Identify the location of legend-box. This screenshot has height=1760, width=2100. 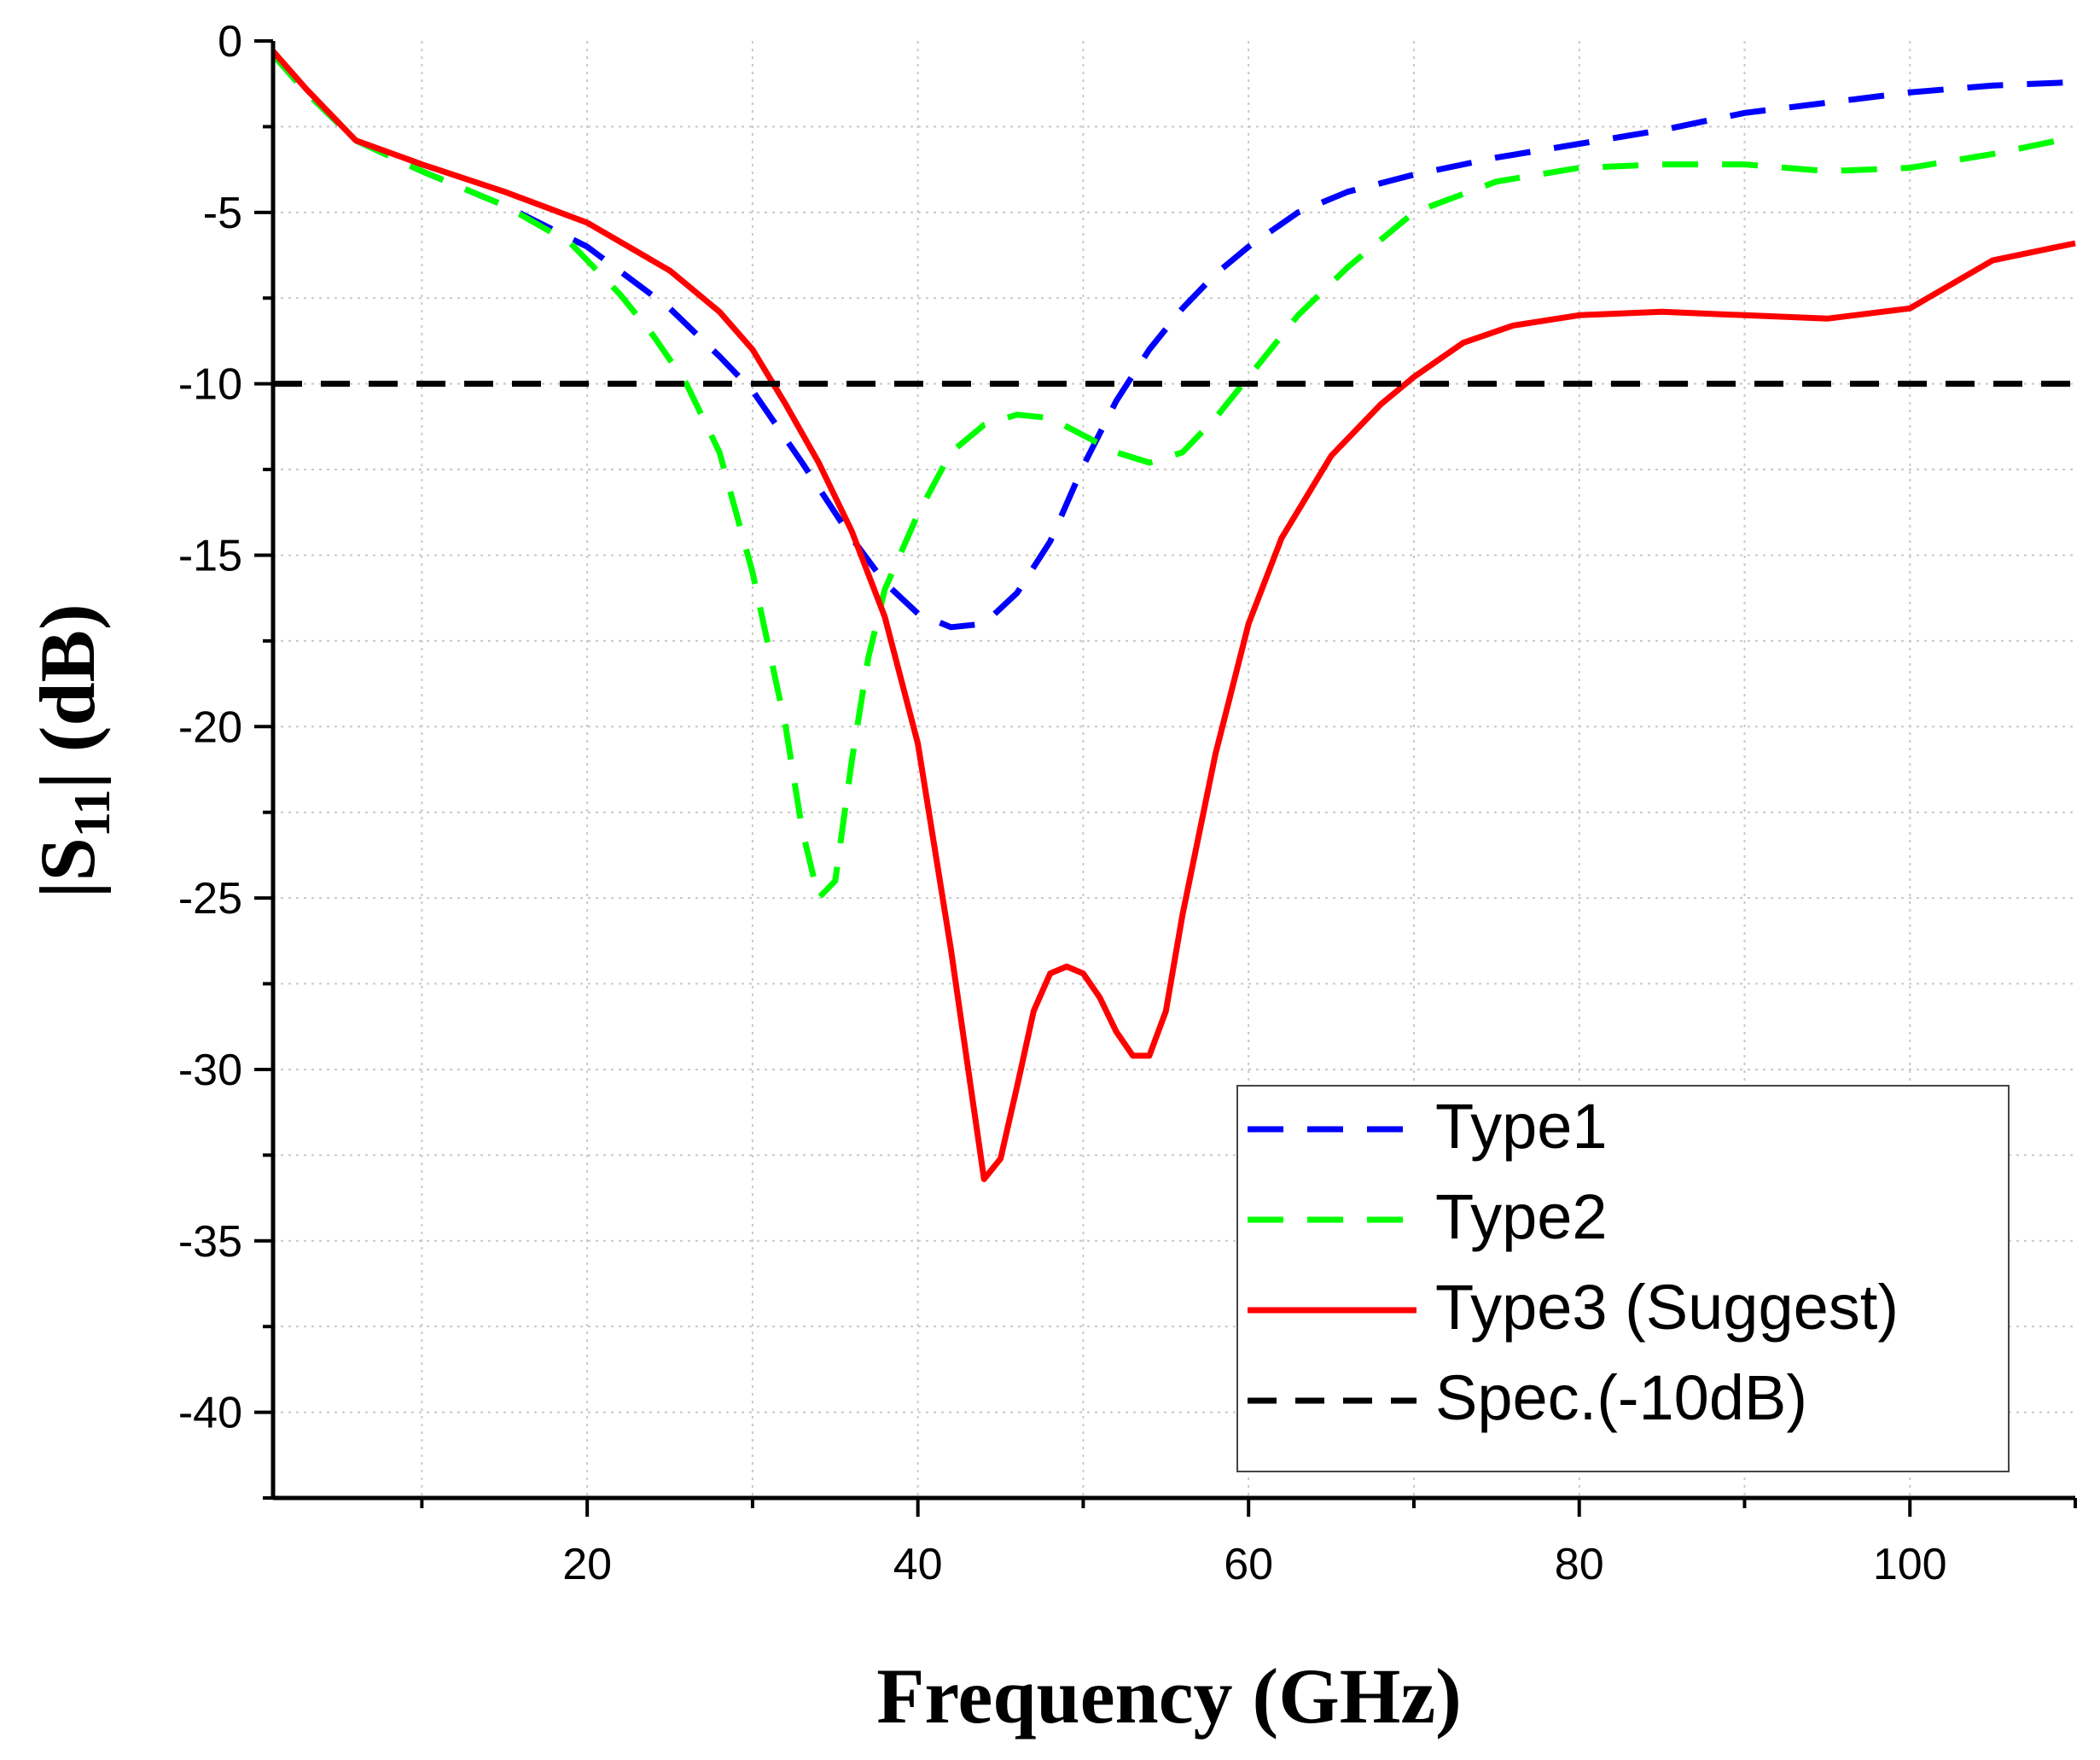
(1623, 1278).